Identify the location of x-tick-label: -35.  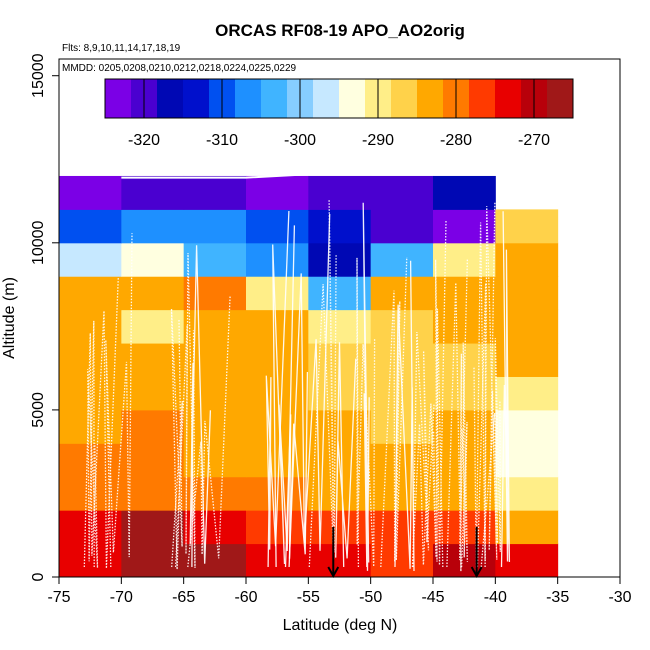
(557, 597).